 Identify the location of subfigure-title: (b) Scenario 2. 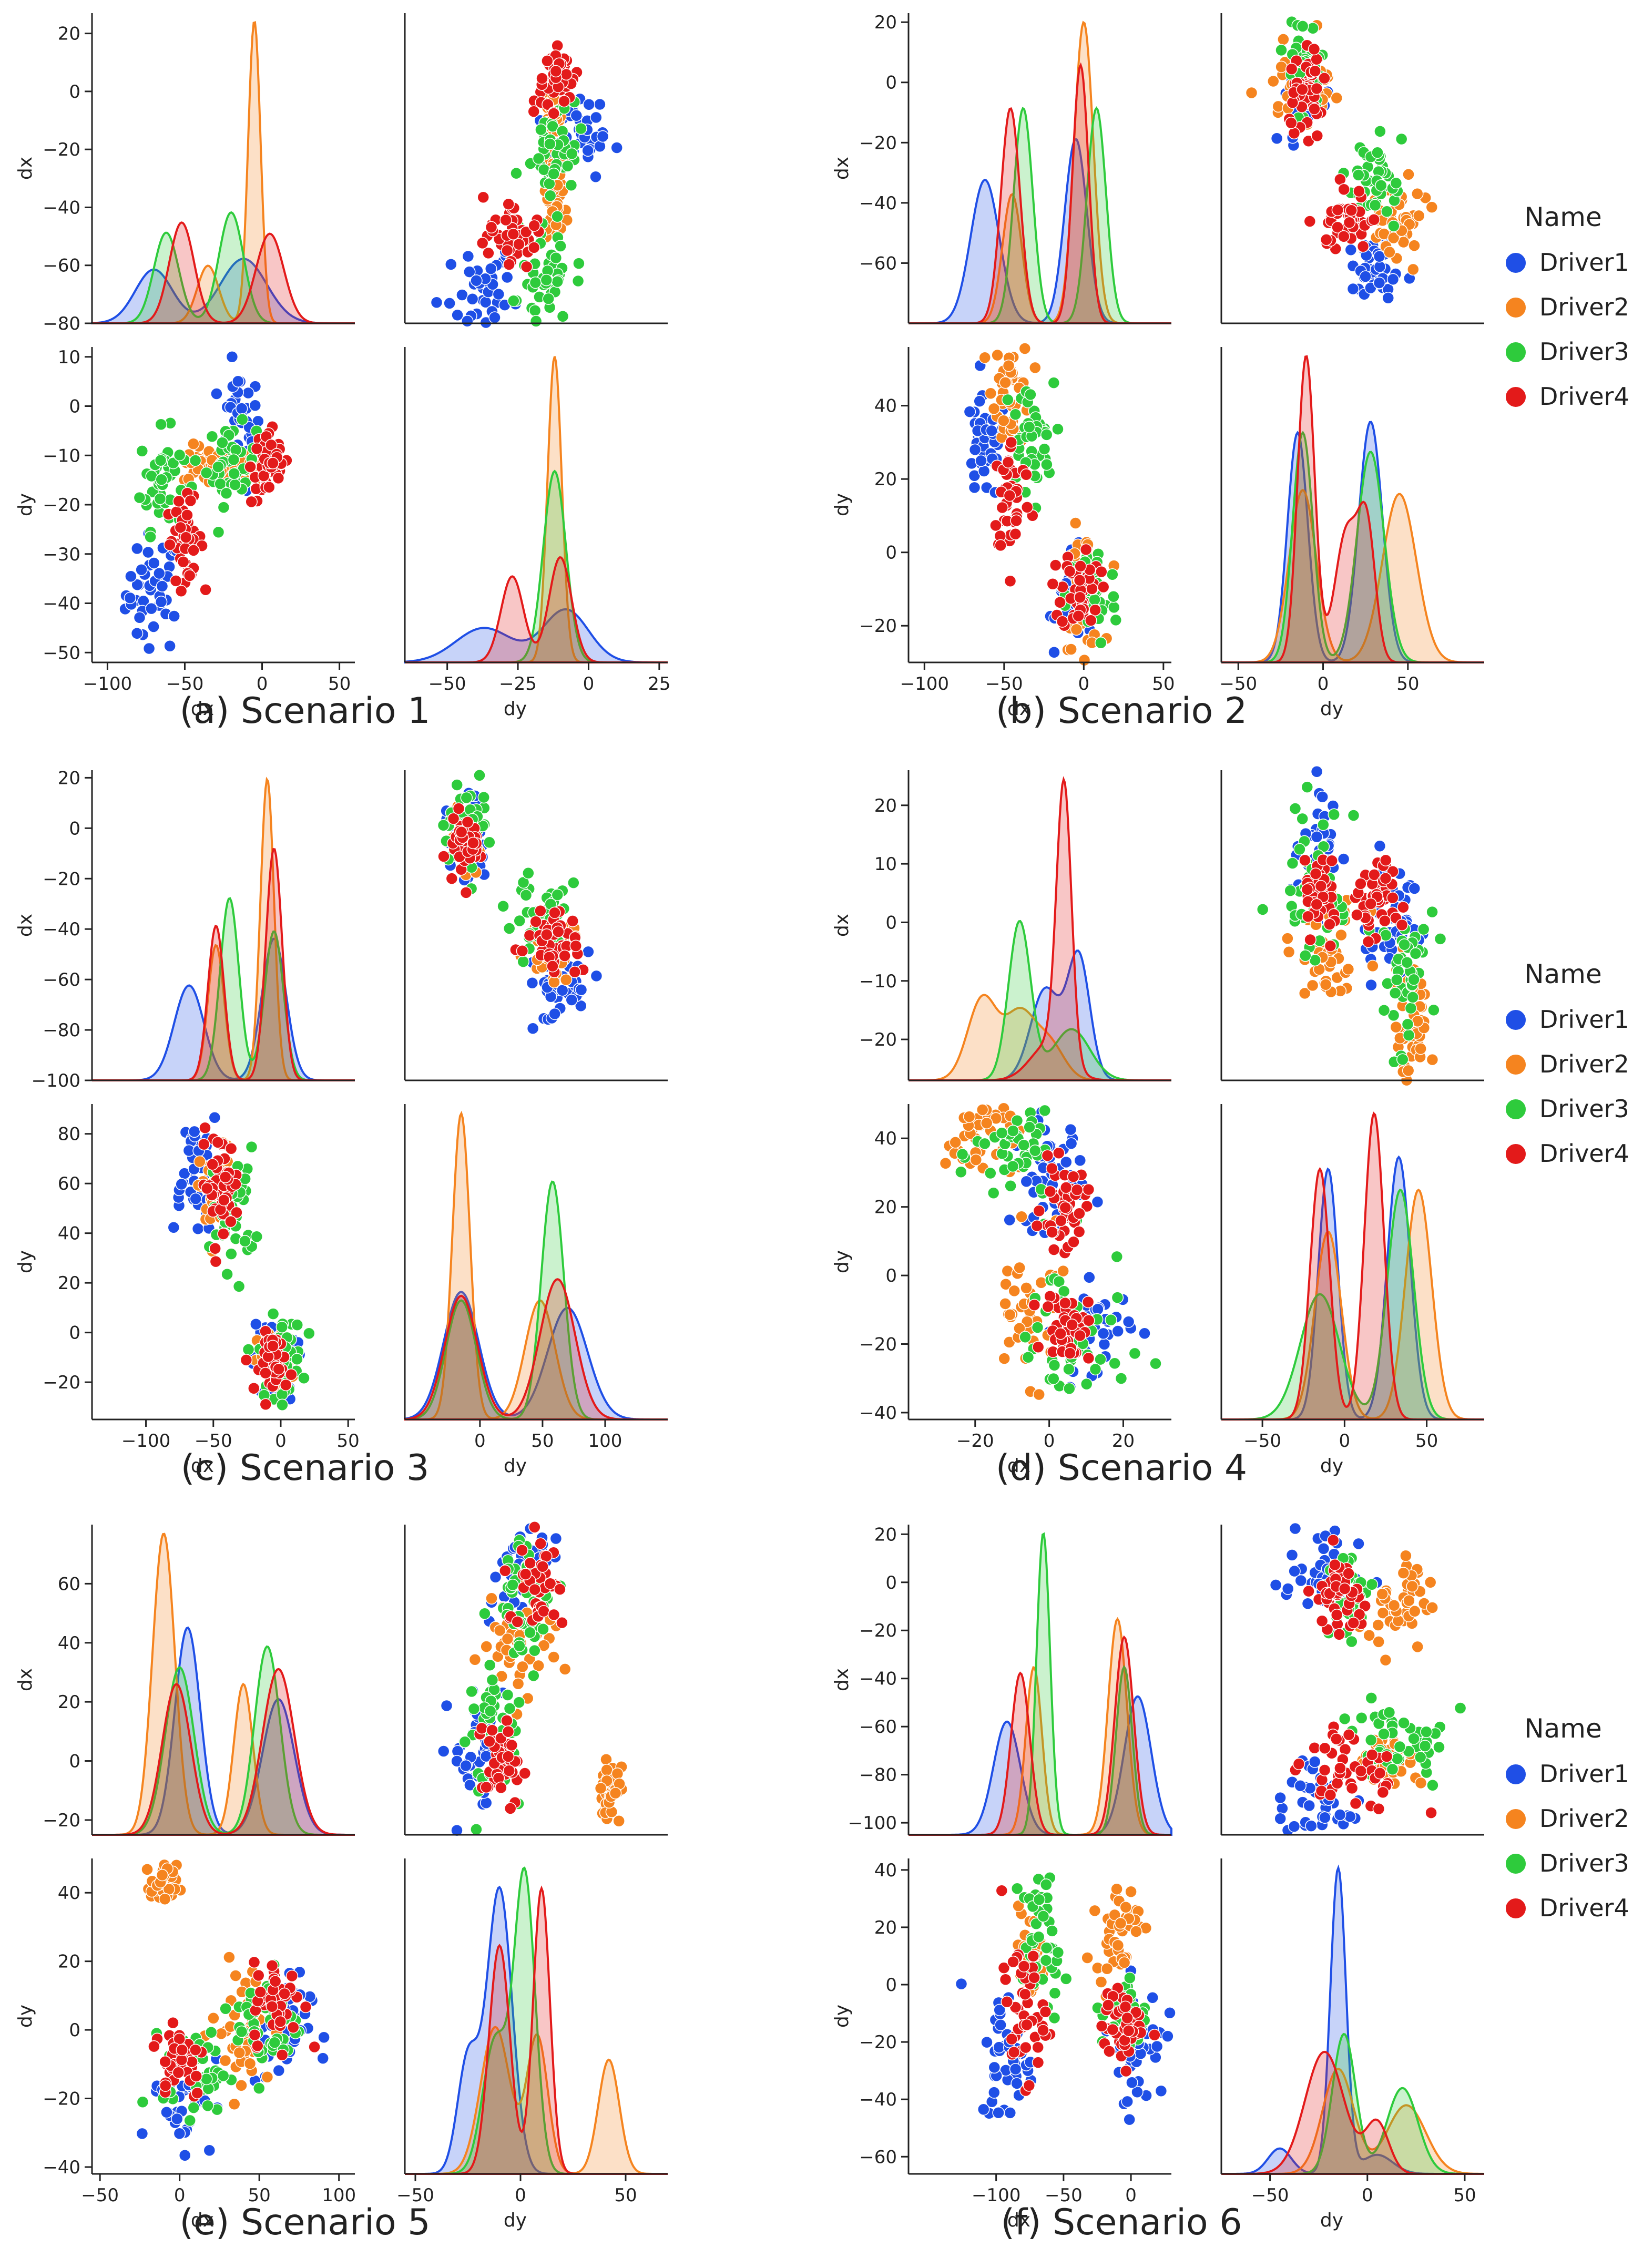
(1122, 711).